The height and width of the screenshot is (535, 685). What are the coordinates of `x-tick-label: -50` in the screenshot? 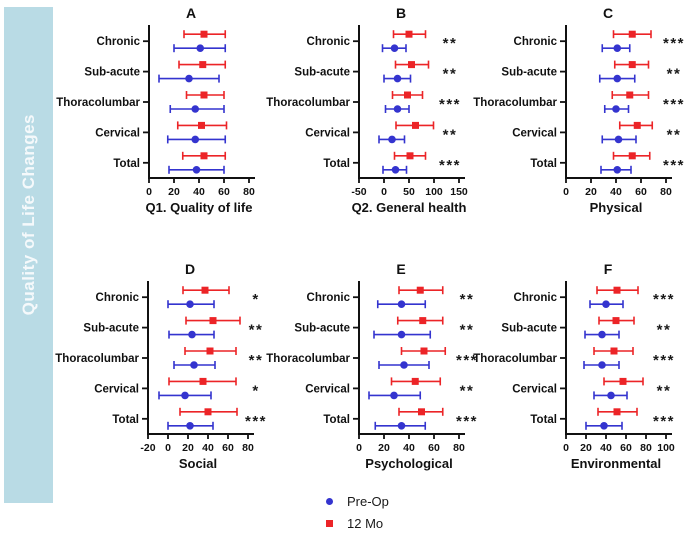 It's located at (358, 192).